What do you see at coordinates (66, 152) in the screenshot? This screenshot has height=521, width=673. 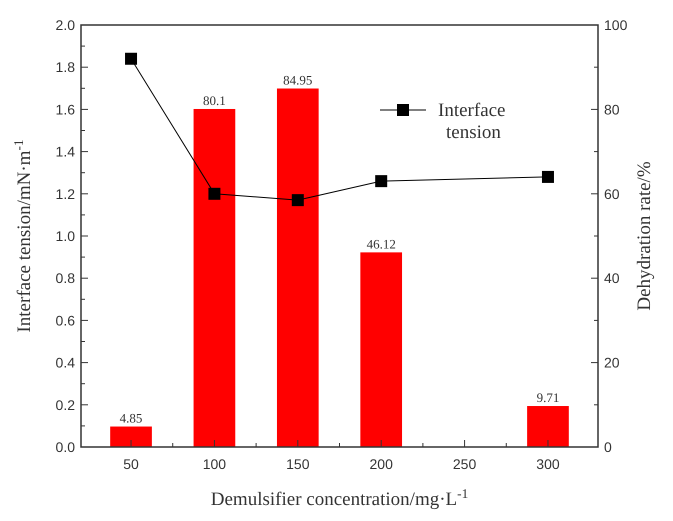 I see `y-tick-label: 1.4` at bounding box center [66, 152].